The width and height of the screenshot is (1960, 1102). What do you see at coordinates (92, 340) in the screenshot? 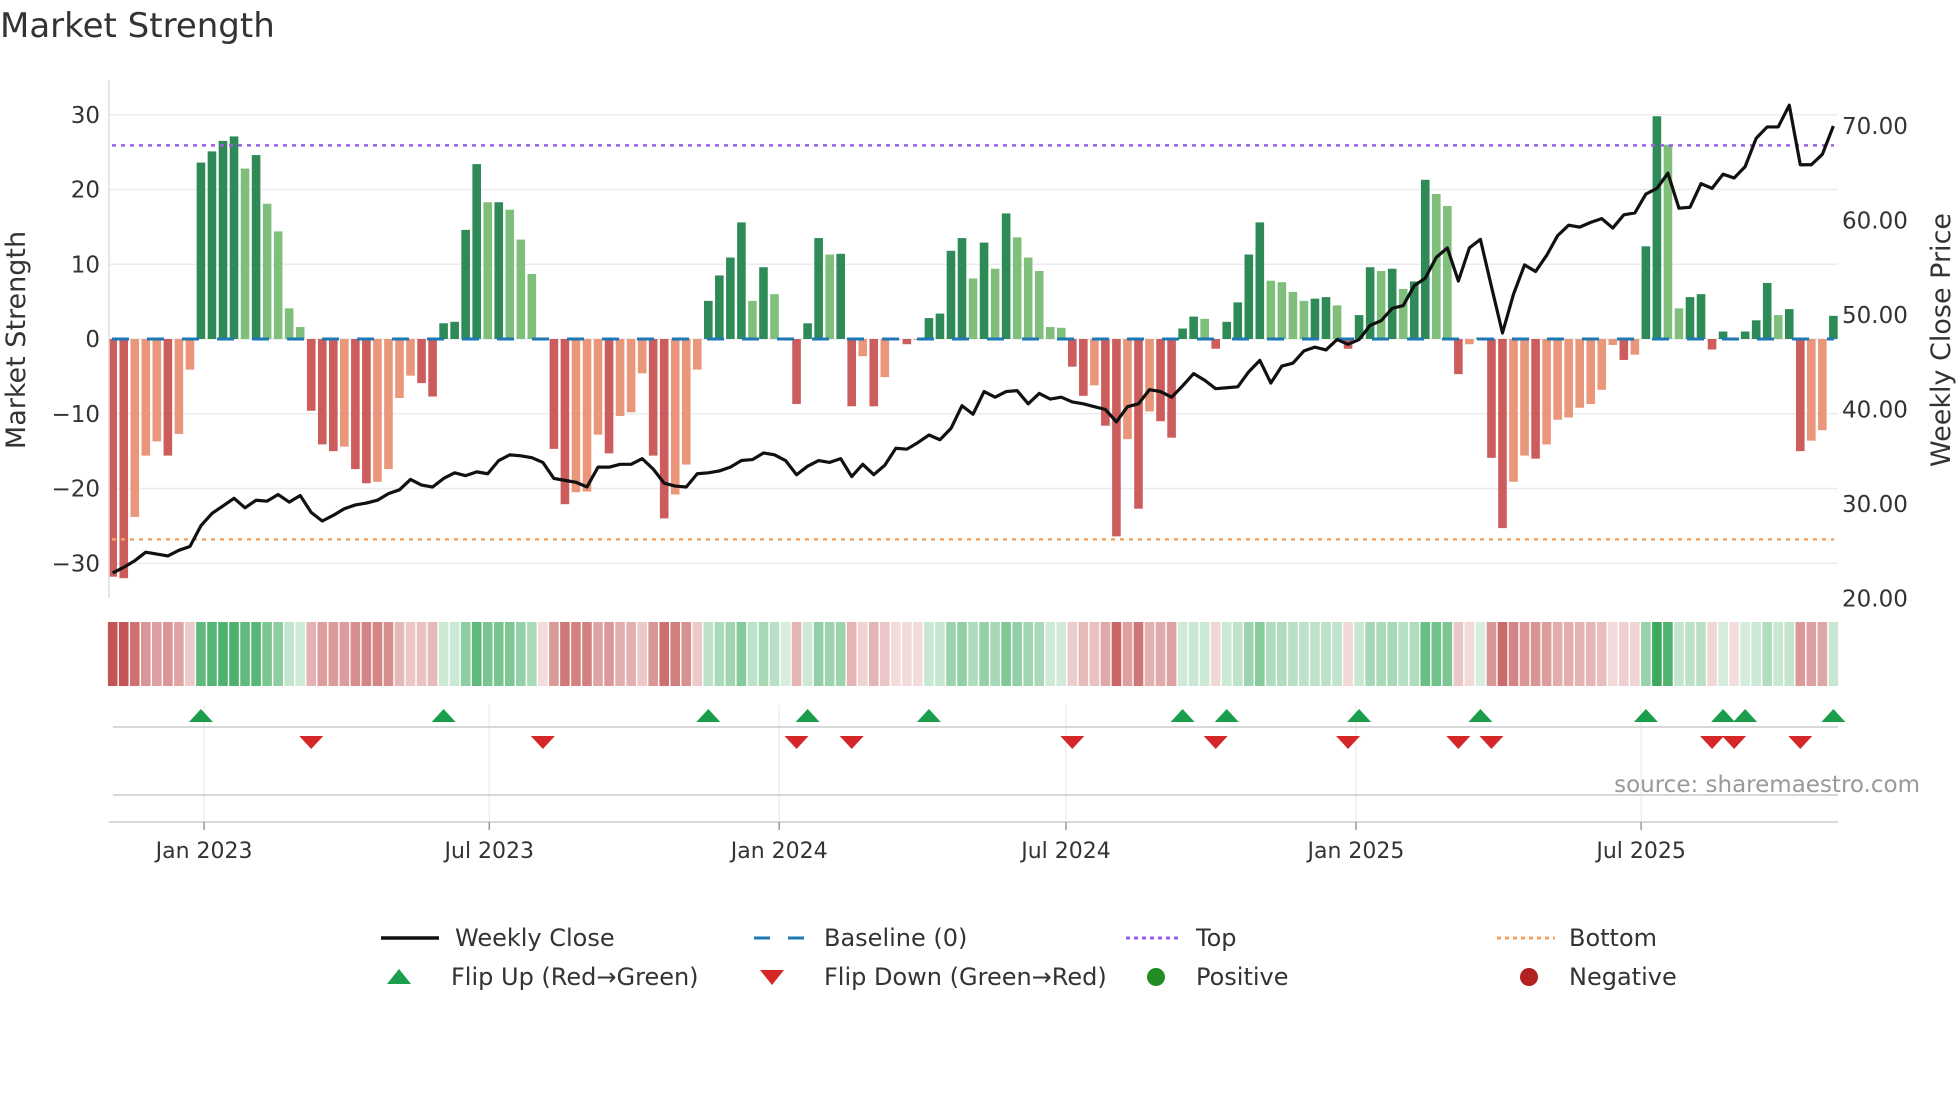
I see `y-tick-label: 0` at bounding box center [92, 340].